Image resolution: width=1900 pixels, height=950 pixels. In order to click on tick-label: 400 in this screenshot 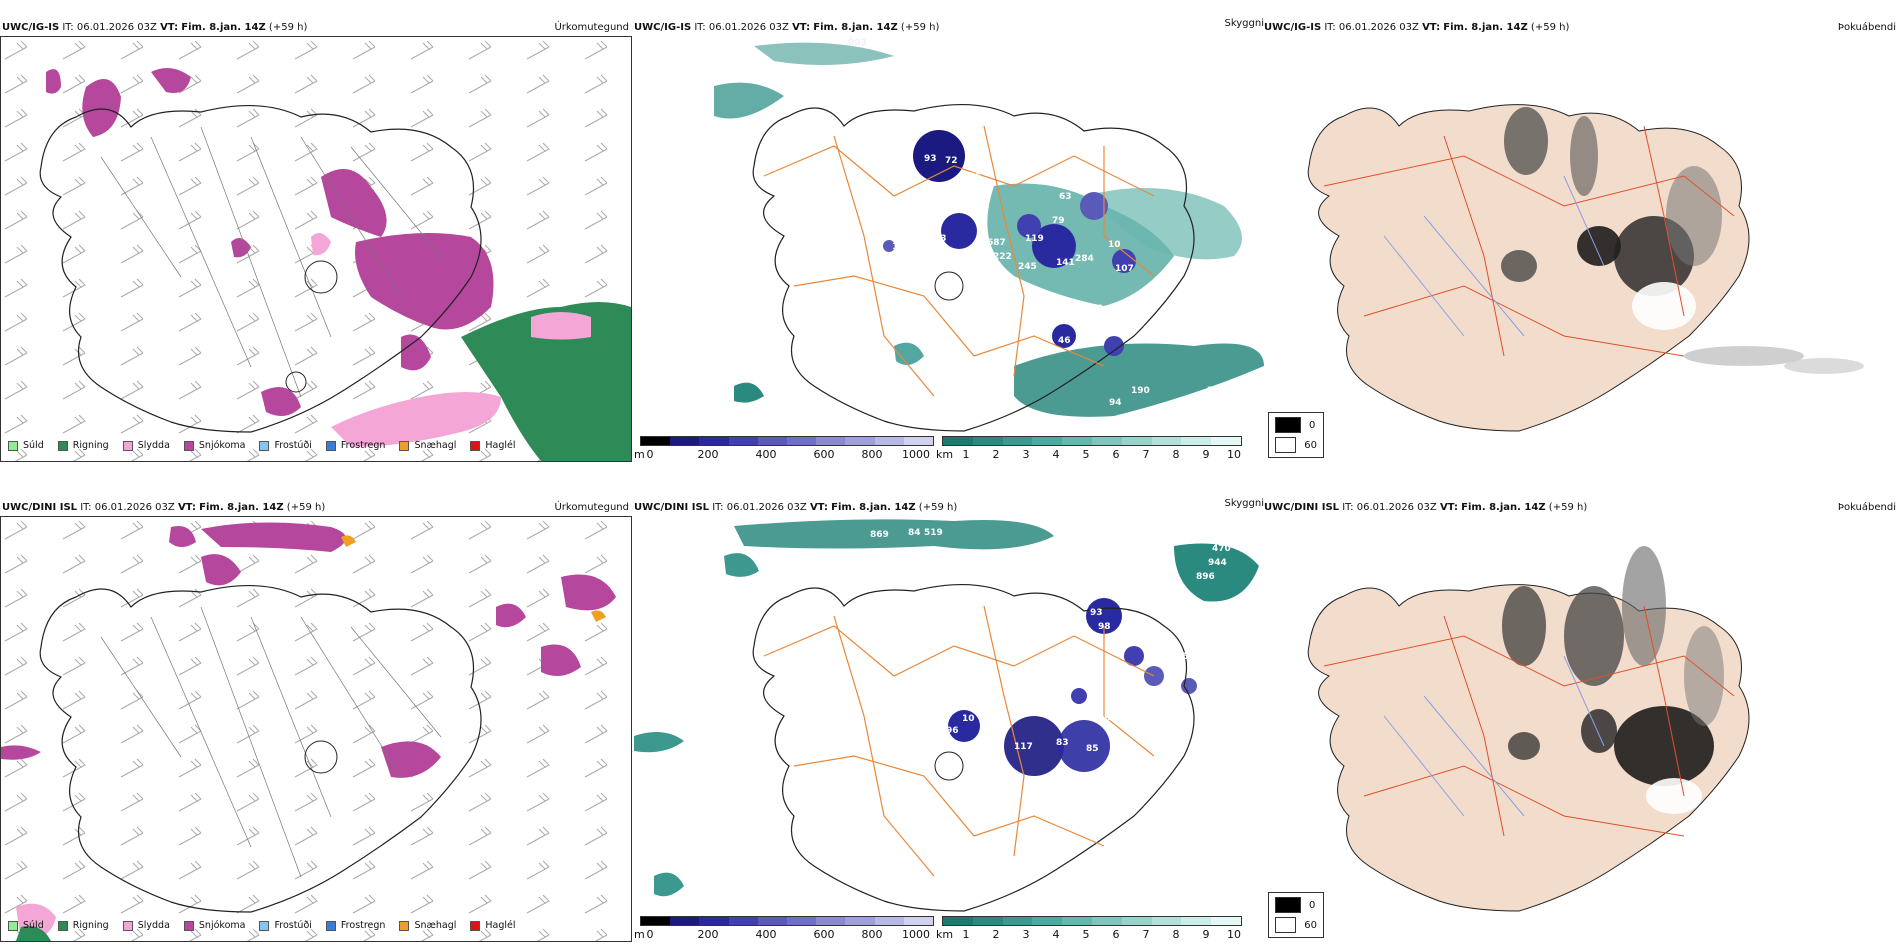, I will do `click(766, 934)`.